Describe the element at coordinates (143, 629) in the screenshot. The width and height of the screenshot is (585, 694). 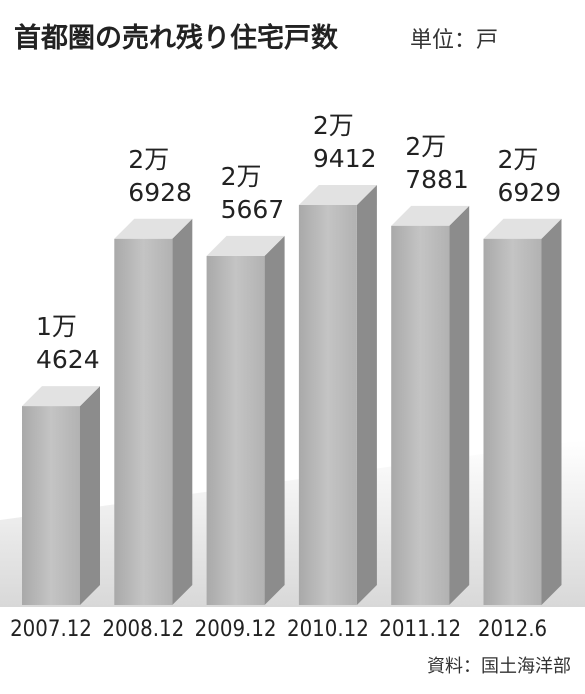
I see `x-tick-label: 2008.12` at that location.